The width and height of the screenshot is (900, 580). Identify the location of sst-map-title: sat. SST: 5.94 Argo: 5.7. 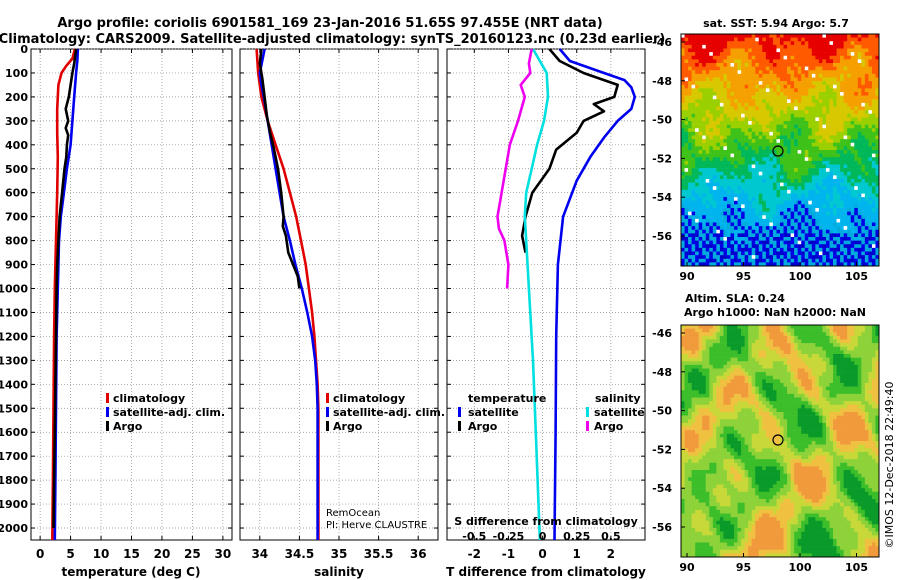
(776, 23).